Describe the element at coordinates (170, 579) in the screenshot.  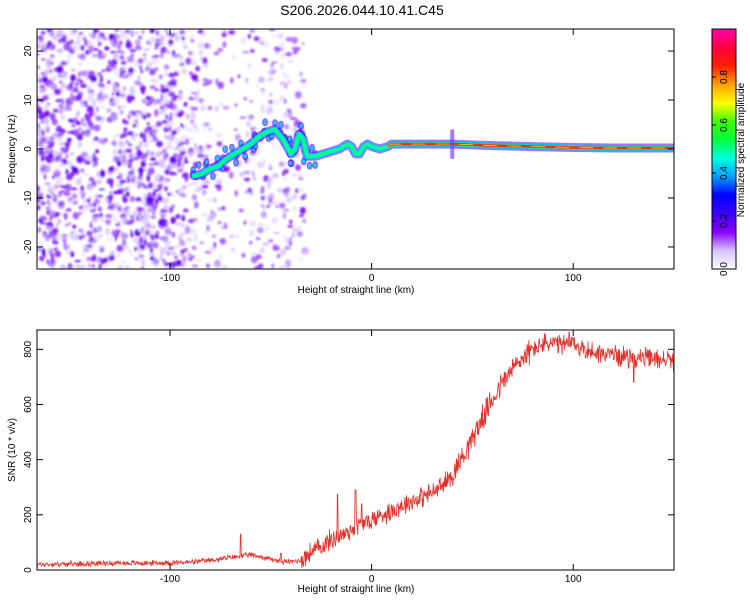
I see `x-tick-label: -100` at that location.